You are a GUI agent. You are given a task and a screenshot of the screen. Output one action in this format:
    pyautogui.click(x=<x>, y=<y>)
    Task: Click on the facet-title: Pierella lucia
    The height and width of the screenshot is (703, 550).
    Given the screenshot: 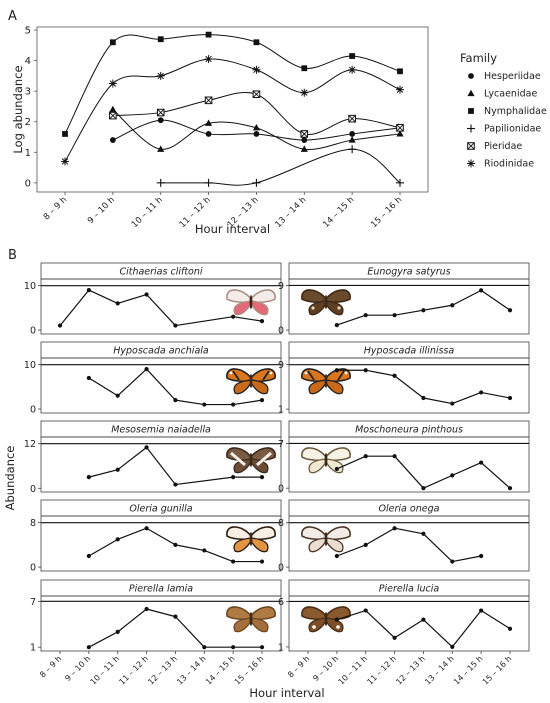 What is the action you would take?
    pyautogui.click(x=409, y=589)
    